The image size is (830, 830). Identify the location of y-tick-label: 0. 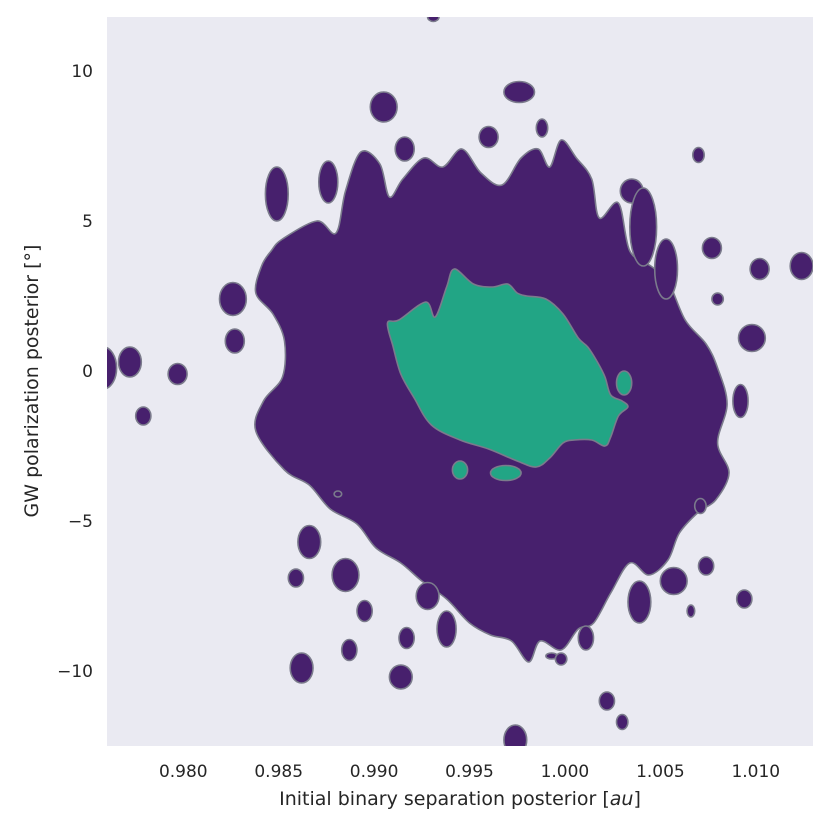
(87, 372).